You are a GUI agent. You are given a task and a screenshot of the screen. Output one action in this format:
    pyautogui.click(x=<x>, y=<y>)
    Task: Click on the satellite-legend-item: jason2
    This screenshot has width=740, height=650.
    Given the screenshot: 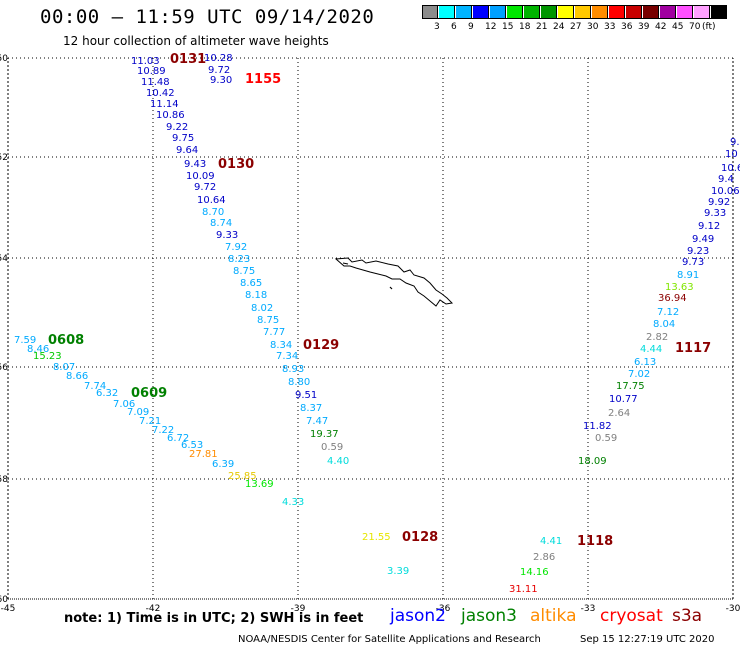 What is the action you would take?
    pyautogui.click(x=418, y=616)
    